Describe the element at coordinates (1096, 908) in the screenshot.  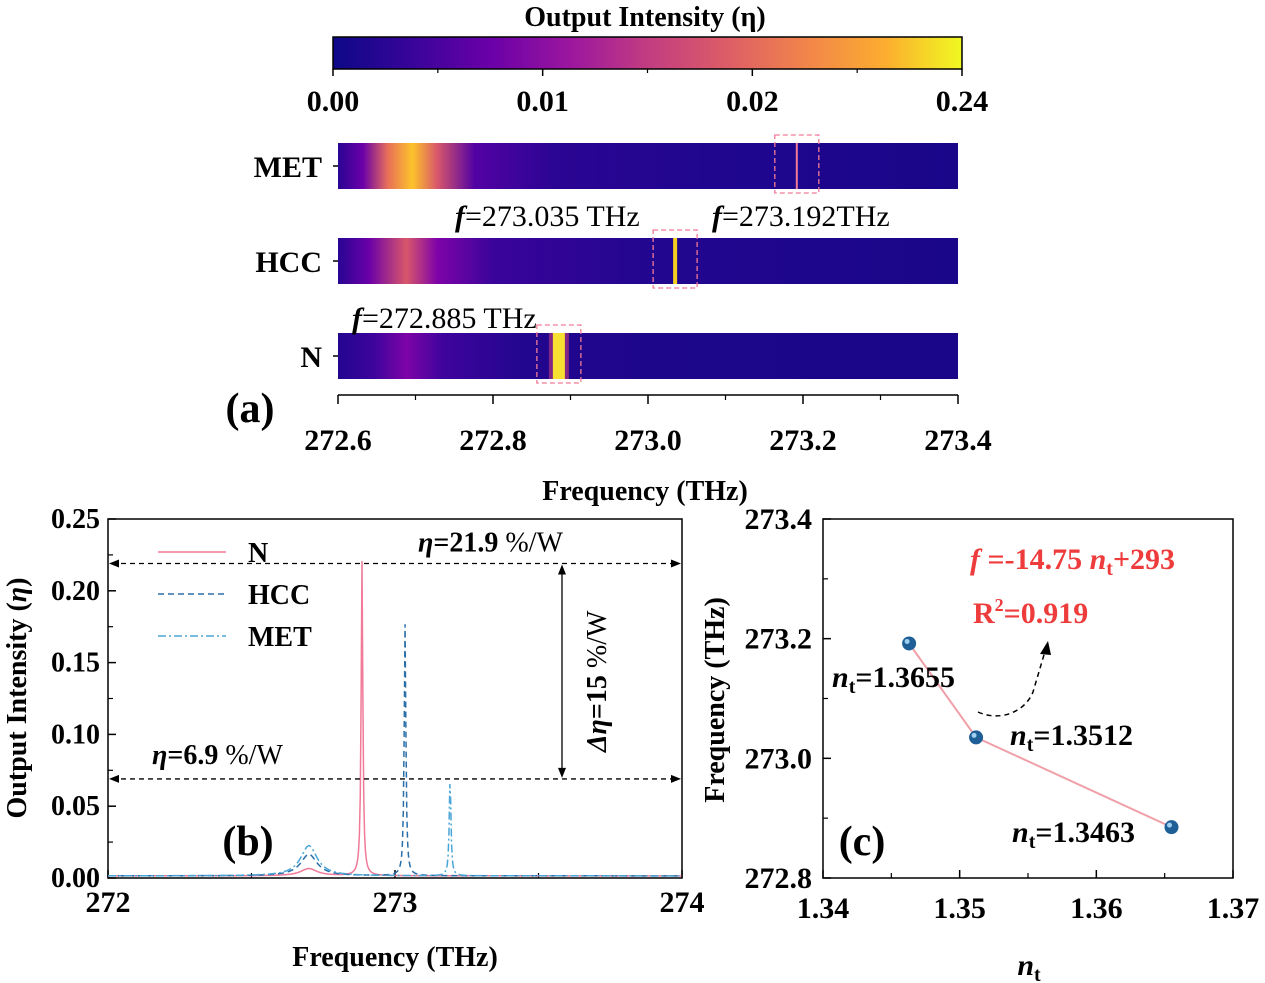
I see `c-x-tick-label: 1.36` at that location.